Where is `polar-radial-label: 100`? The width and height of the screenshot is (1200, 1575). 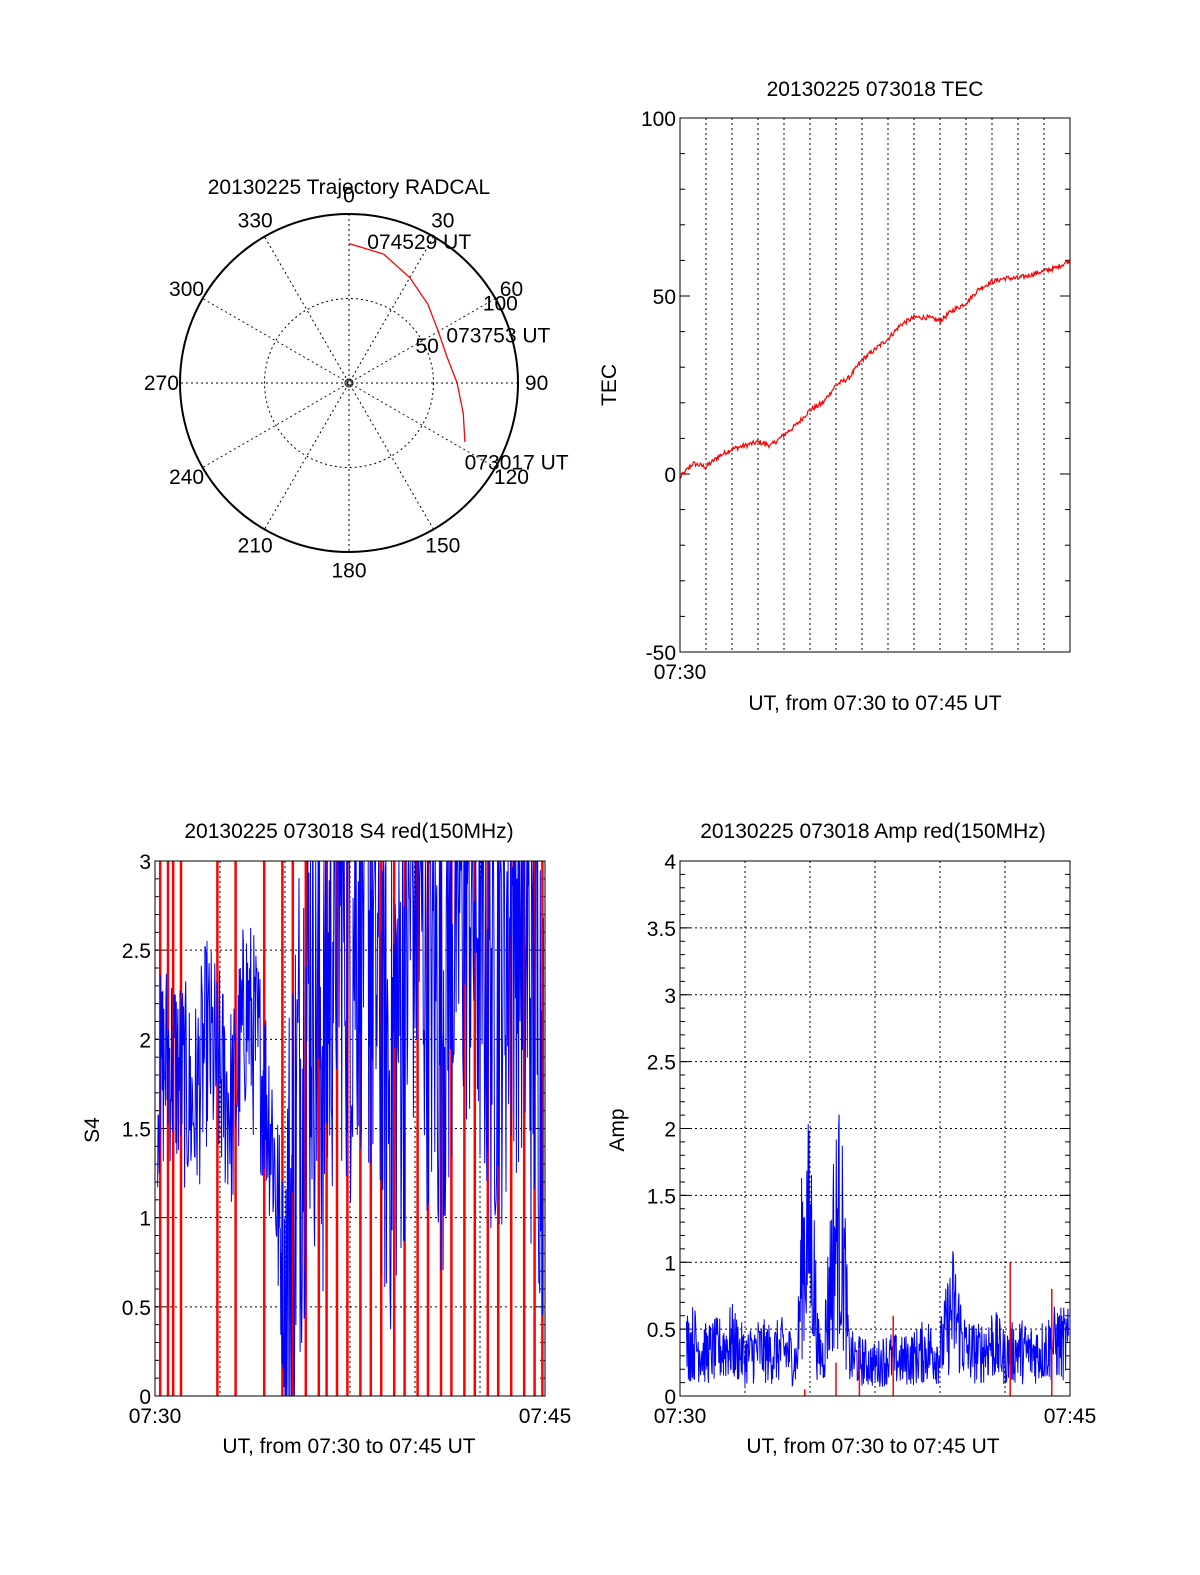
polar-radial-label: 100 is located at coordinates (500, 304).